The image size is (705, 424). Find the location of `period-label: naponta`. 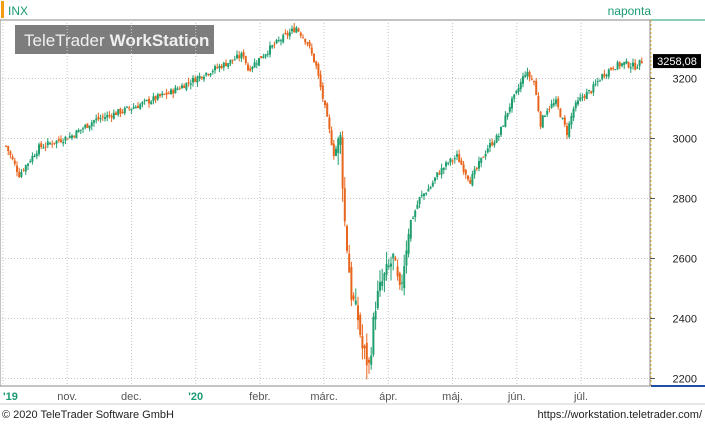

period-label: naponta is located at coordinates (630, 11).